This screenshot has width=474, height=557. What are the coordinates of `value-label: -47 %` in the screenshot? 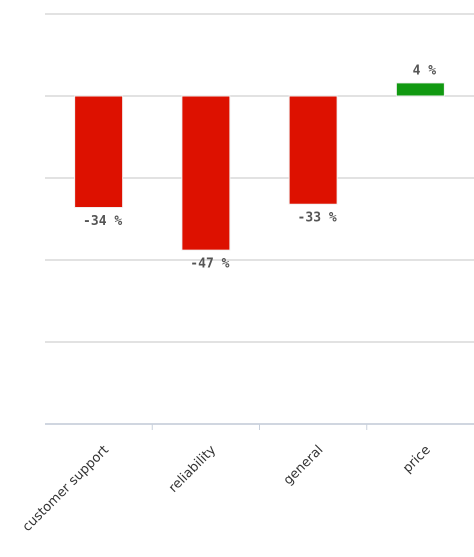 It's located at (209, 264).